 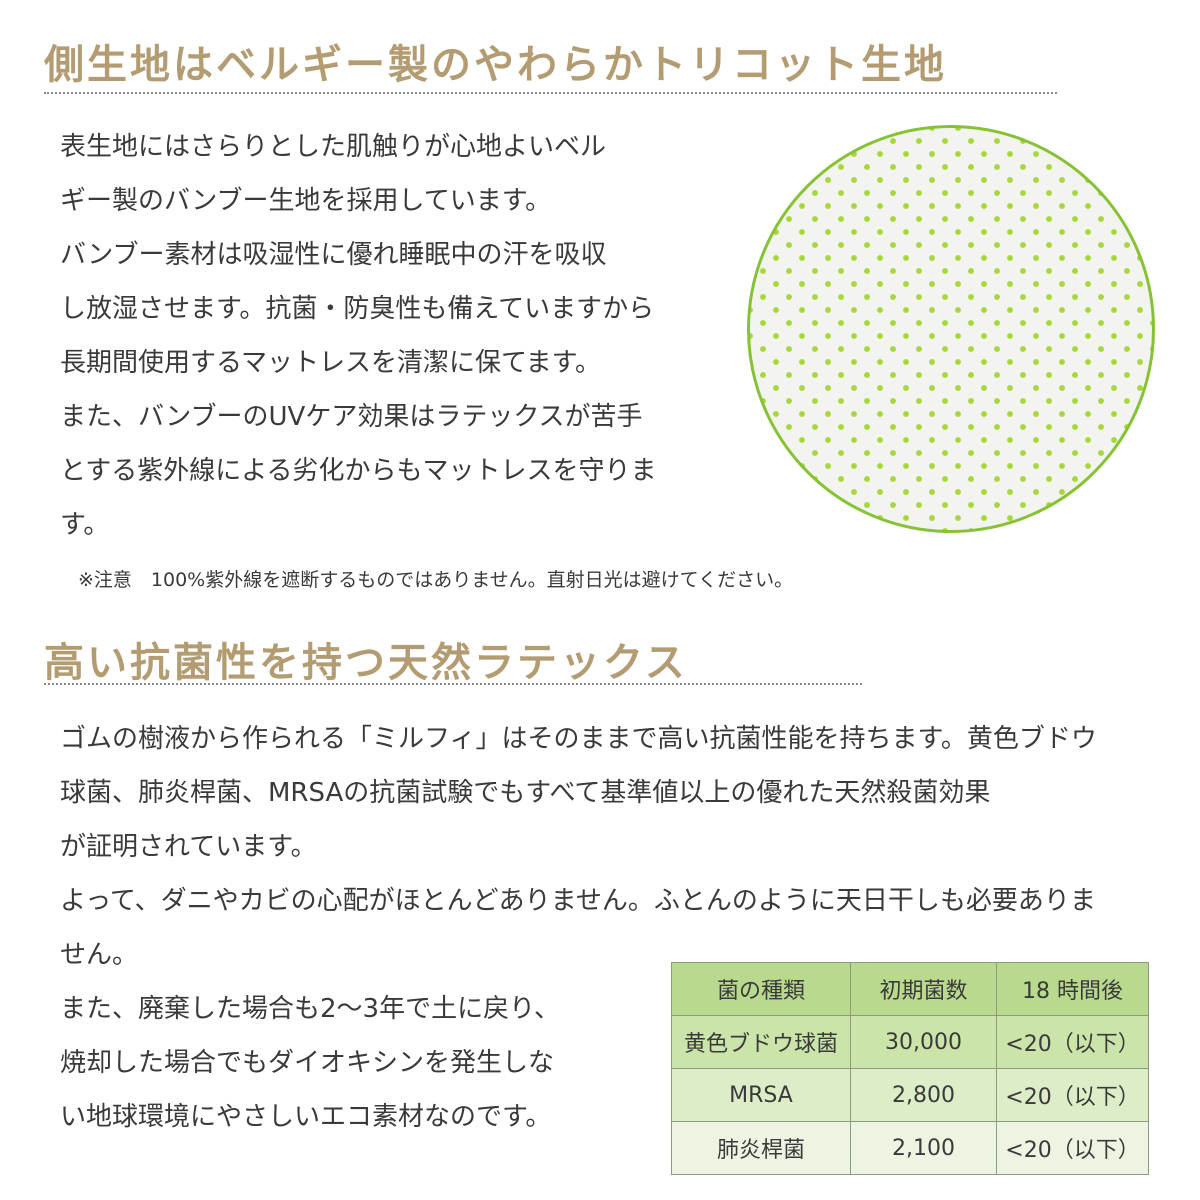 I want to click on table-cell: 黄色ブドウ球菌, so click(x=761, y=1042).